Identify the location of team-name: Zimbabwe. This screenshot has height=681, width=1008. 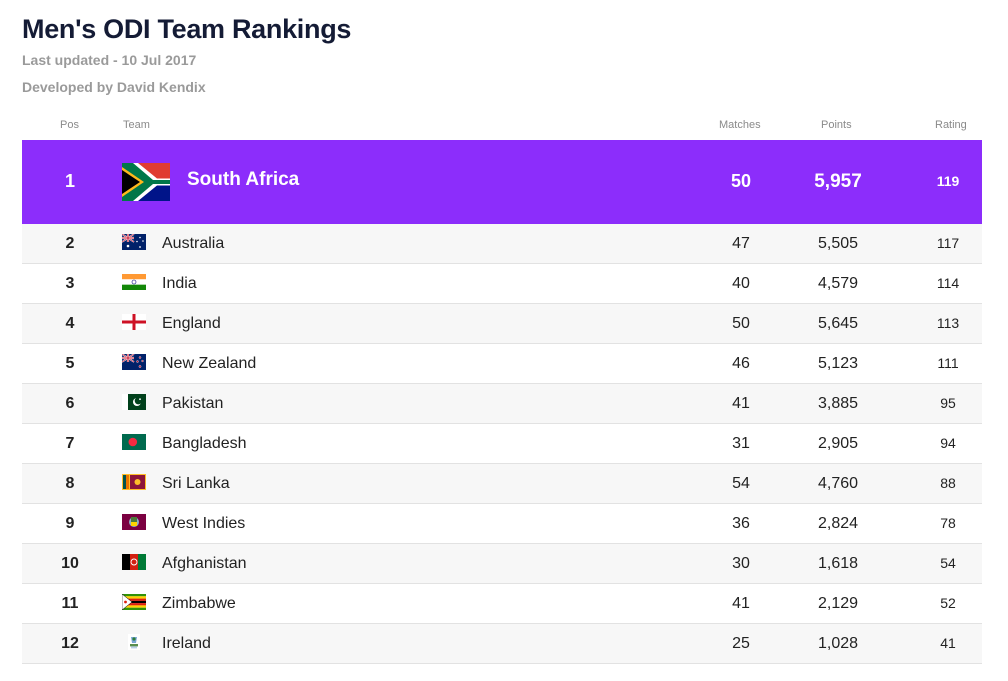
(199, 603).